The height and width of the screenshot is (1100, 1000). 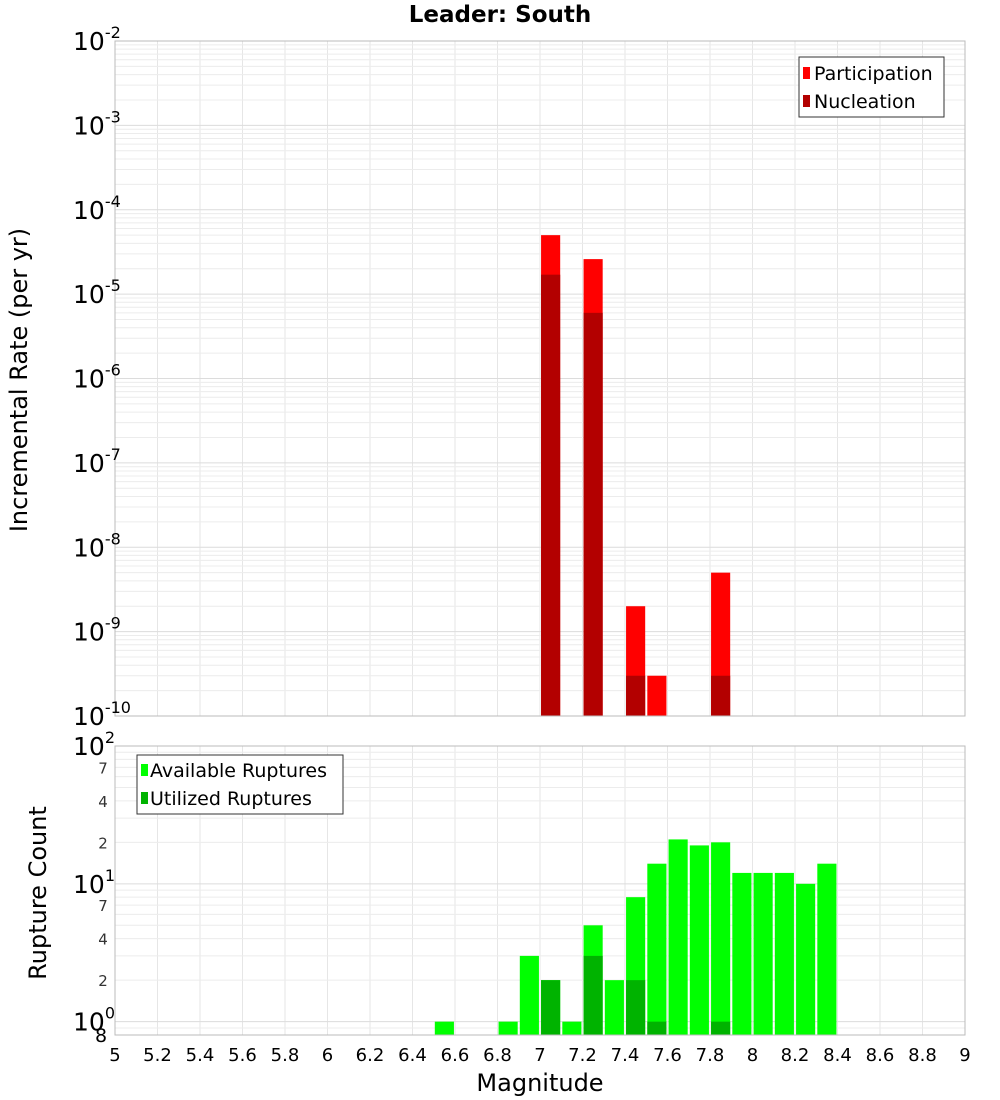 What do you see at coordinates (327, 1055) in the screenshot?
I see `x-tick-label: 6` at bounding box center [327, 1055].